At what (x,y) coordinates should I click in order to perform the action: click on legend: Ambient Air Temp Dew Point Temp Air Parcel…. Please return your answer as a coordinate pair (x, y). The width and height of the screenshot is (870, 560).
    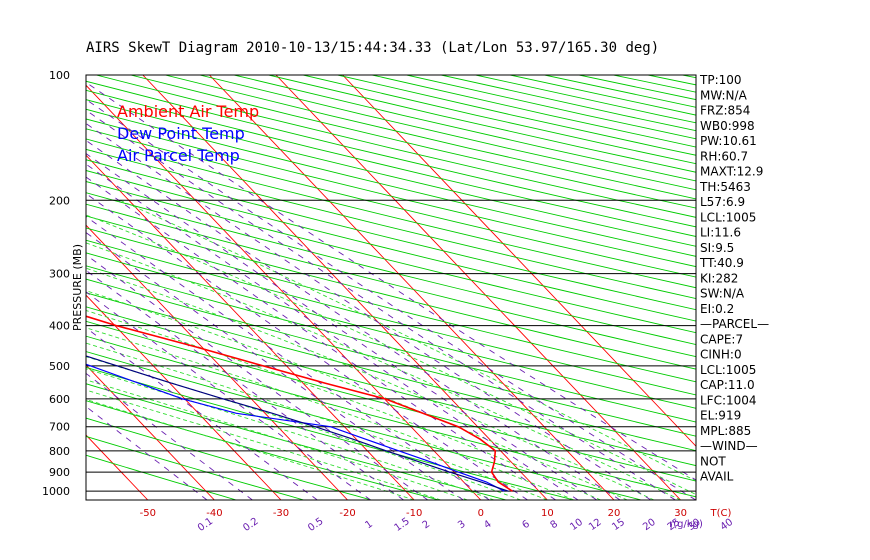
    Looking at the image, I should click on (188, 133).